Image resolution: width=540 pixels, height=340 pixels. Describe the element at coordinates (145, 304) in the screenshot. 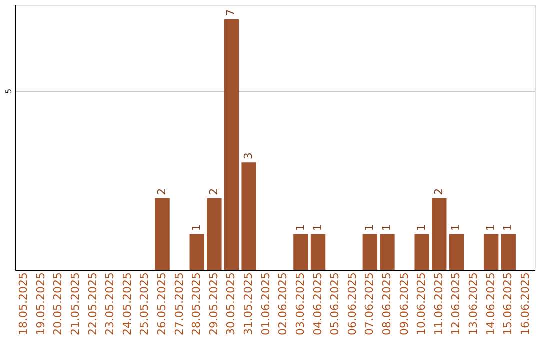

I see `x-tick-label: 25.05.2025` at that location.